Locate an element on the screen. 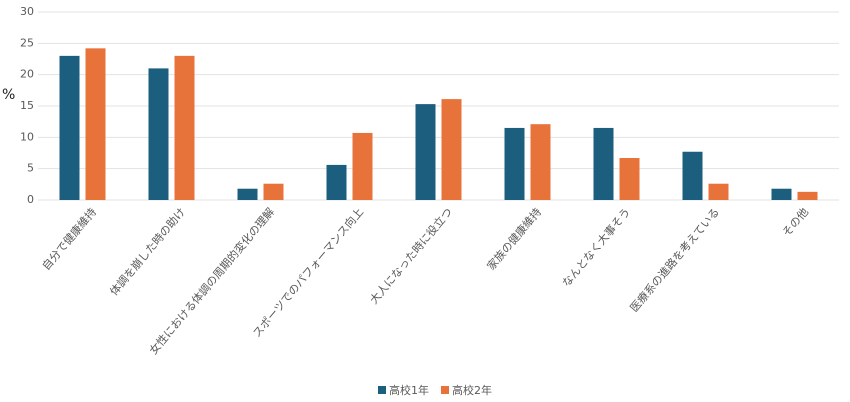 The width and height of the screenshot is (850, 402). x-tick-label: 体調を崩した時の助け is located at coordinates (147, 251).